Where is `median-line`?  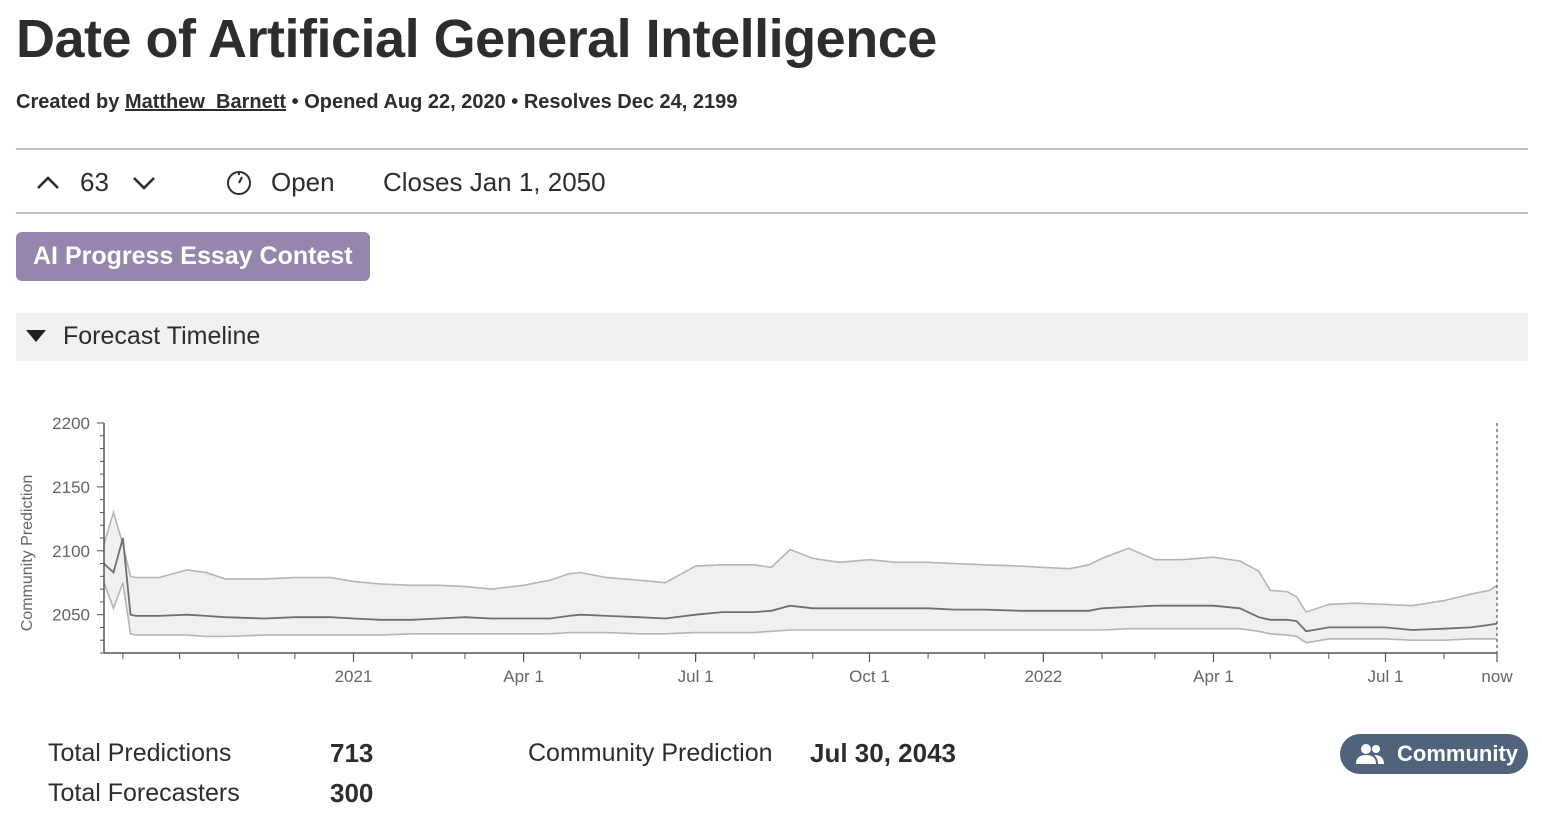
median-line is located at coordinates (800, 585).